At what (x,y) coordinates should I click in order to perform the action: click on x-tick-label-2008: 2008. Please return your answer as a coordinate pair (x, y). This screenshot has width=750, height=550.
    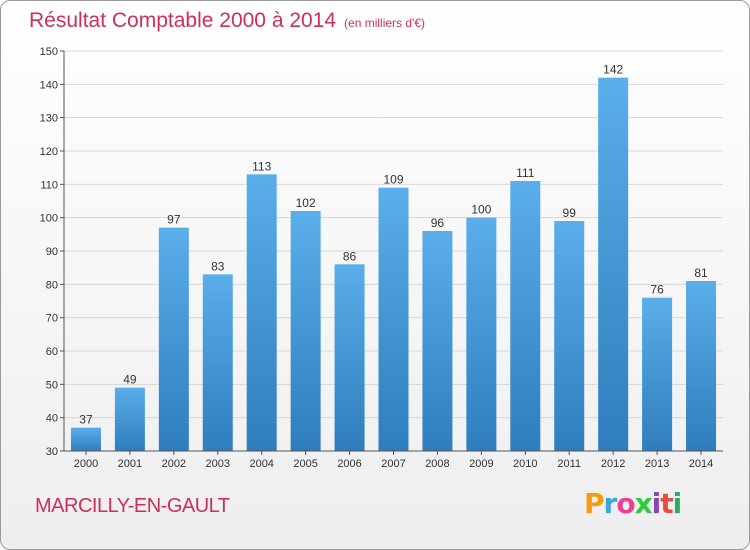
    Looking at the image, I should click on (437, 464).